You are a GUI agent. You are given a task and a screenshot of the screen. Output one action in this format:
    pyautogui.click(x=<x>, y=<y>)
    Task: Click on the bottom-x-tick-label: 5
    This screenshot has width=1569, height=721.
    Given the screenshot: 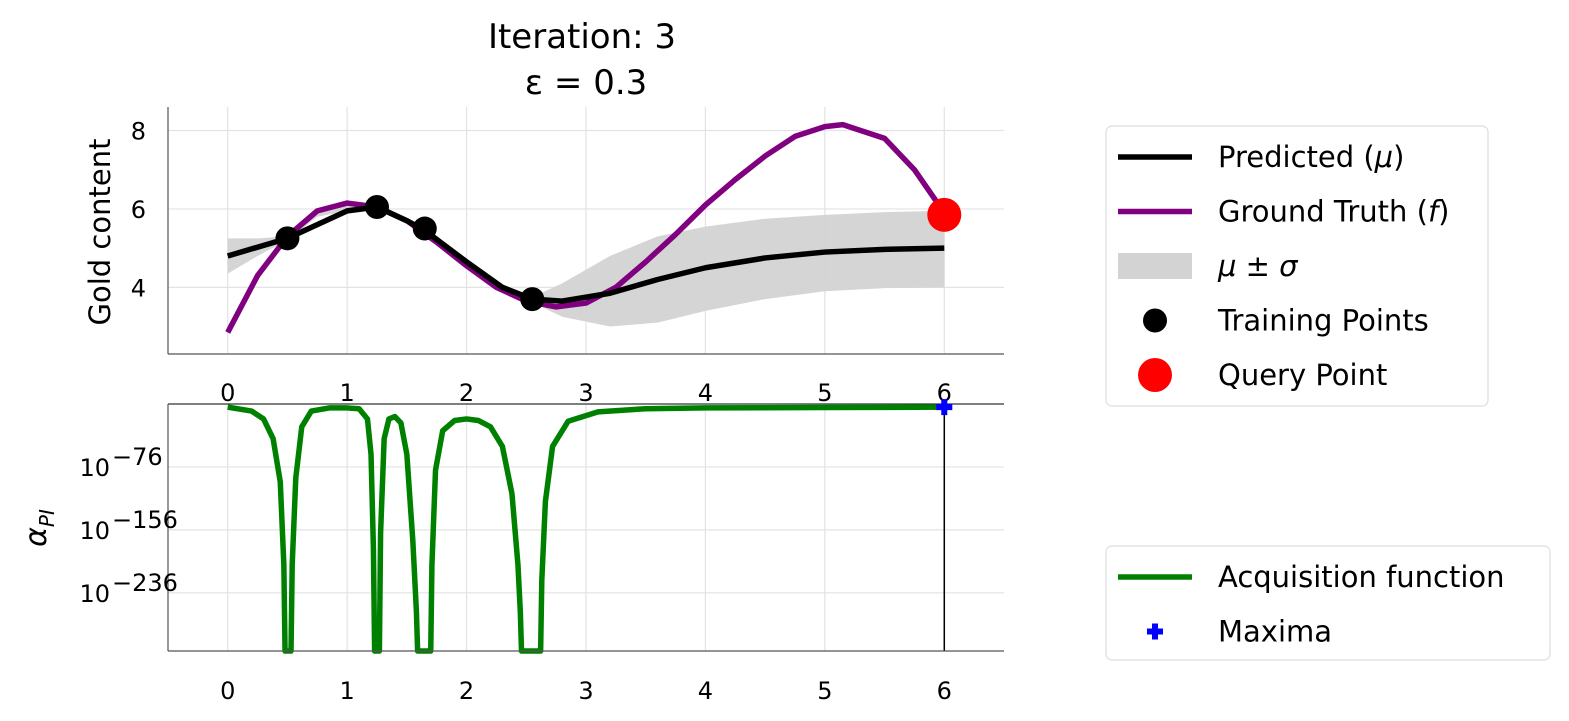 What is the action you would take?
    pyautogui.click(x=824, y=691)
    